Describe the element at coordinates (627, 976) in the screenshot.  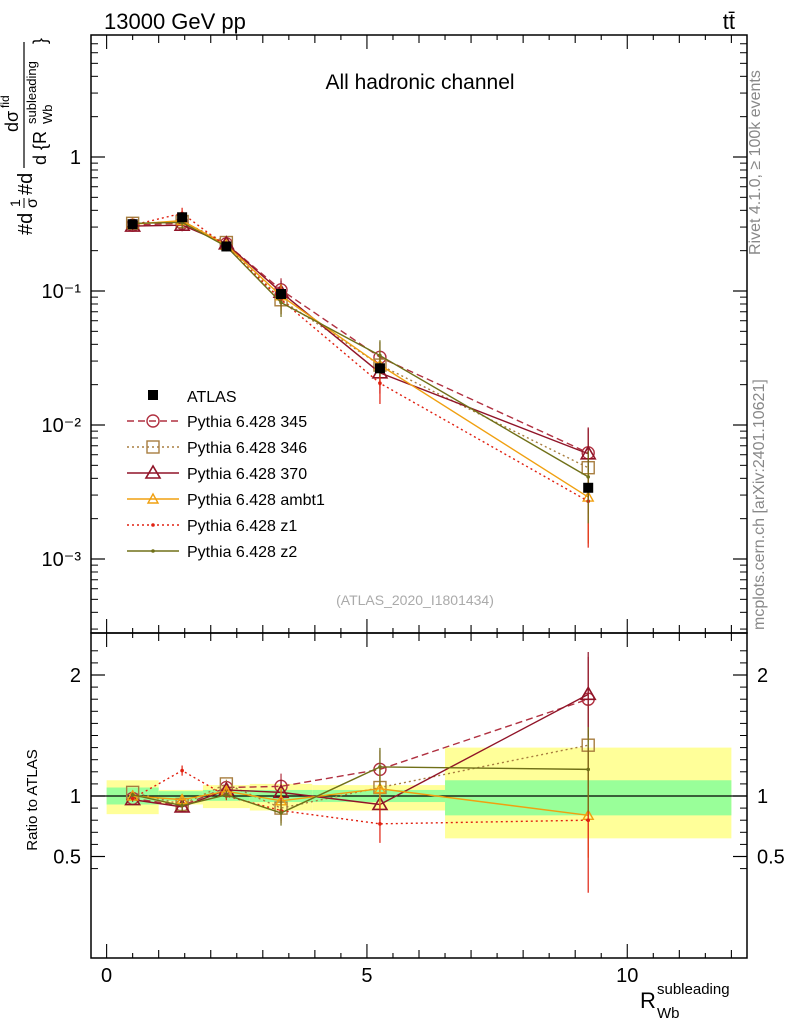
I see `xtick-label: 10` at that location.